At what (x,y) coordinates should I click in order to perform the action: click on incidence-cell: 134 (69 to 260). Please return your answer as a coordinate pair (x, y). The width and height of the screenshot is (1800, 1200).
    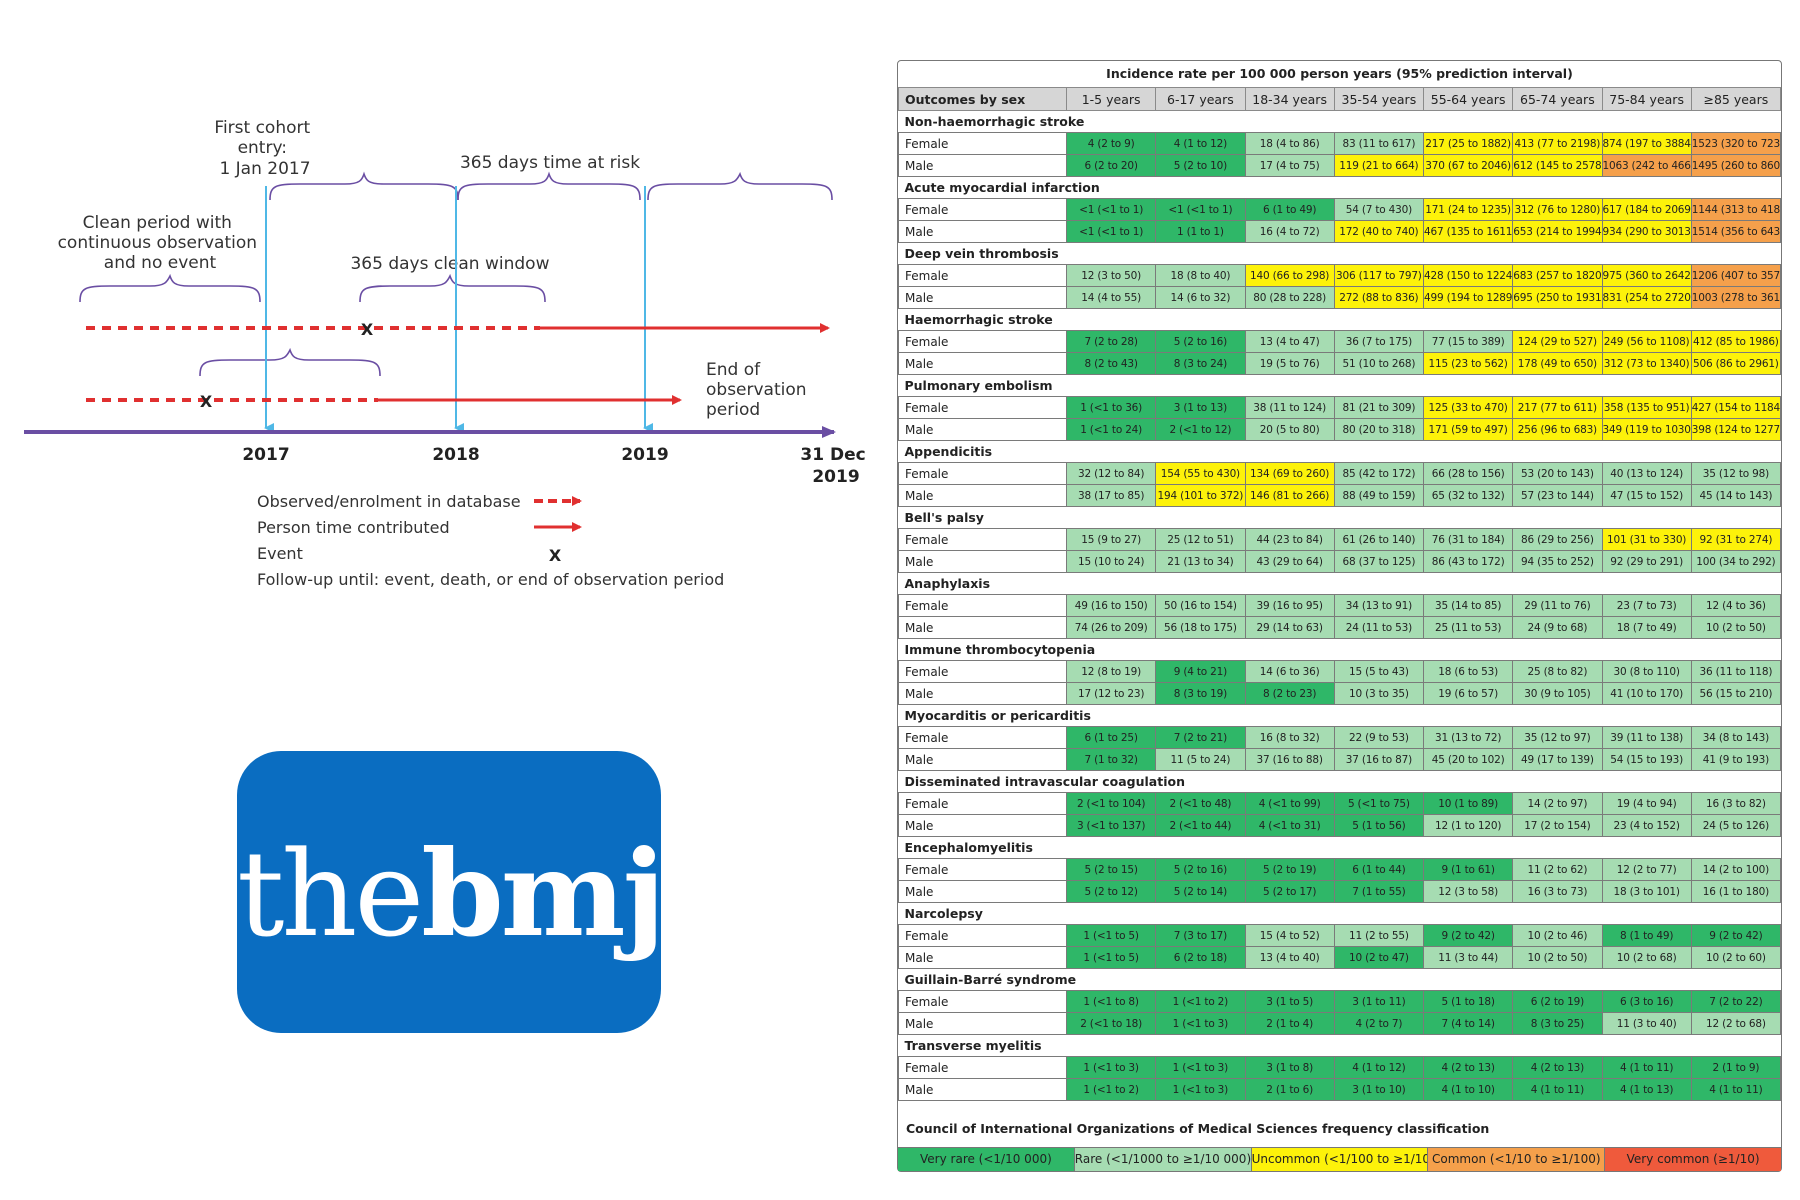
    Looking at the image, I should click on (1289, 473).